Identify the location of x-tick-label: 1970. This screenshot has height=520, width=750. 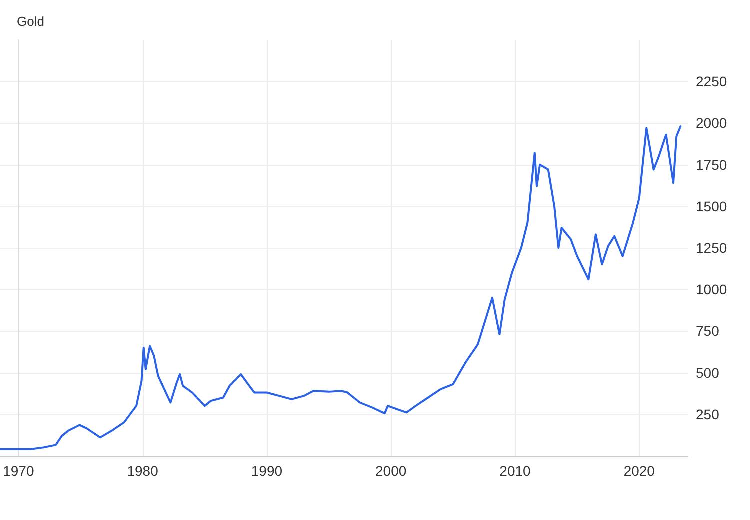
(18, 471).